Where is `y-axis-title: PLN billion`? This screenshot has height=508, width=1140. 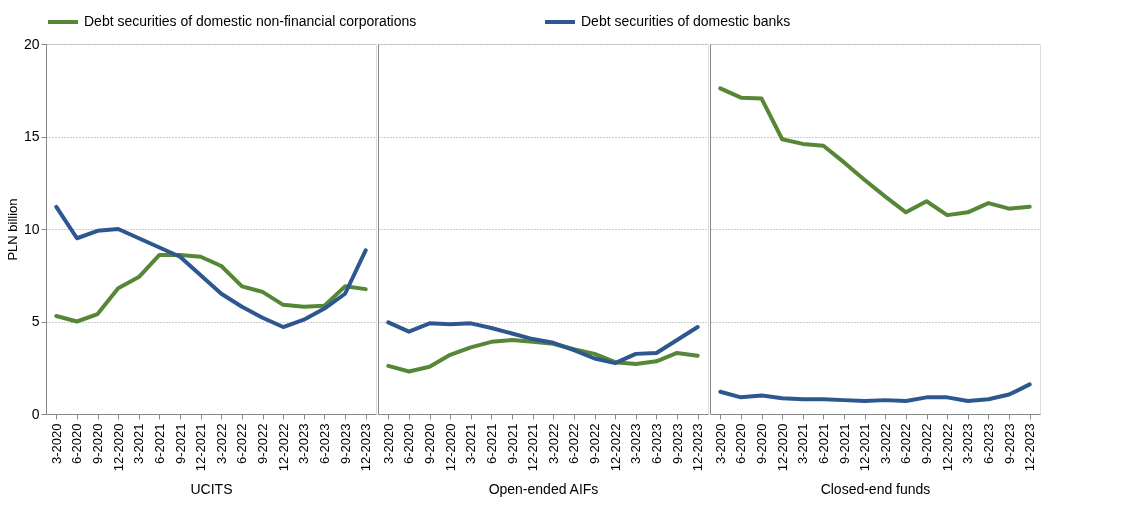
y-axis-title: PLN billion is located at coordinates (12, 229).